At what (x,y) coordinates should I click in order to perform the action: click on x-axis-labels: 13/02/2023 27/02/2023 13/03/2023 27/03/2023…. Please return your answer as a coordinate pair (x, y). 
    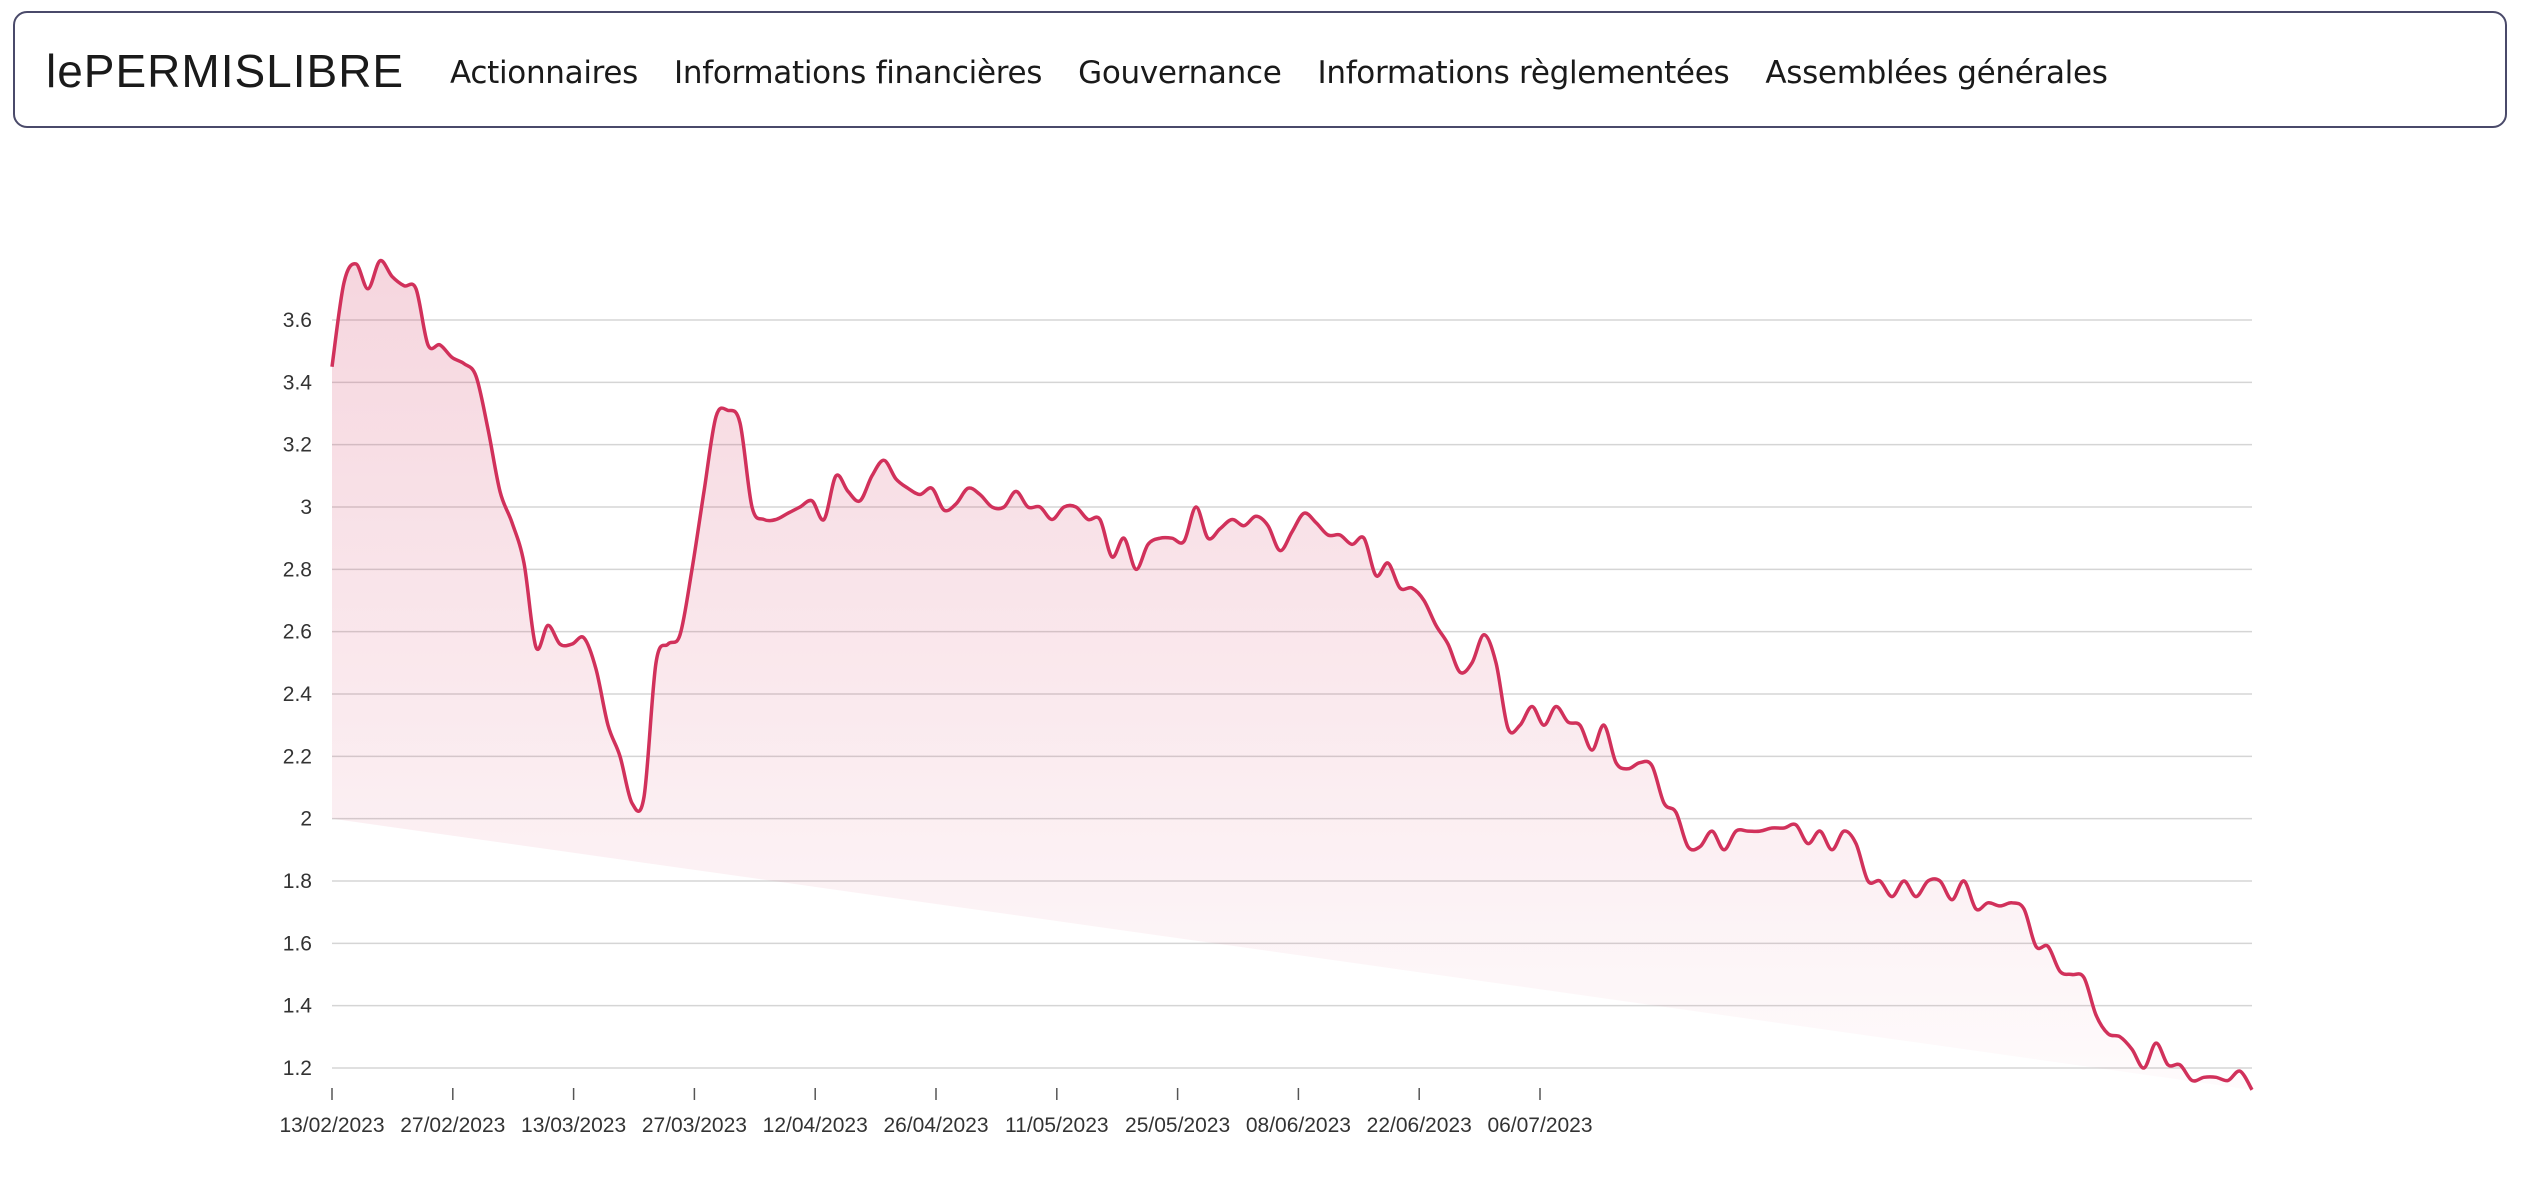
    Looking at the image, I should click on (936, 1112).